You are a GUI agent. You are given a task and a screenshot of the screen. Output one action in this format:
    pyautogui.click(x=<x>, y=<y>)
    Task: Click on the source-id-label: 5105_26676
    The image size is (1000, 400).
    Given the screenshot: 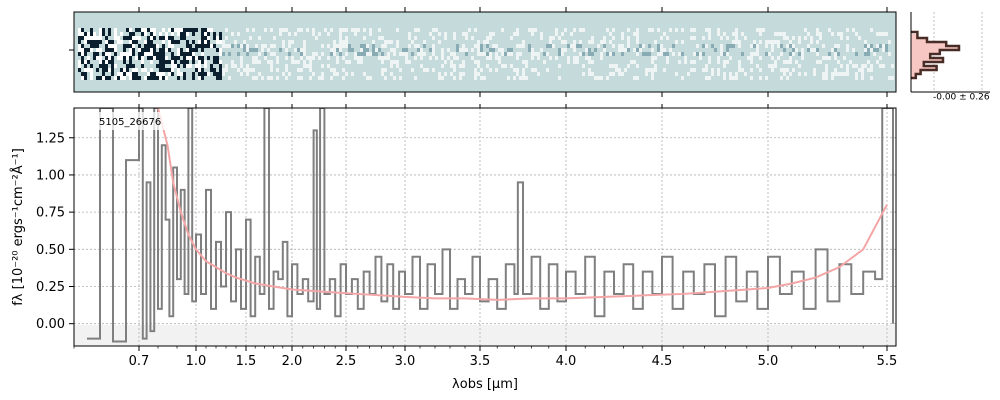 What is the action you would take?
    pyautogui.click(x=130, y=122)
    